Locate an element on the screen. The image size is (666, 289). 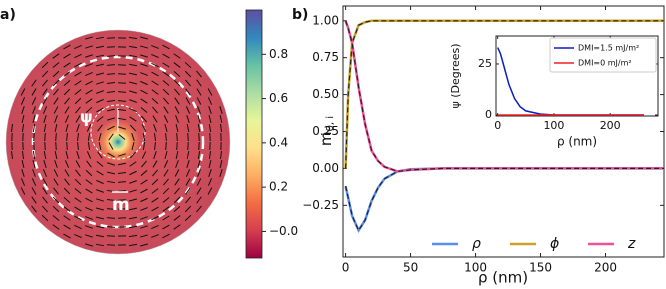
colorbar-tick-label: −0.0 is located at coordinates (283, 231).